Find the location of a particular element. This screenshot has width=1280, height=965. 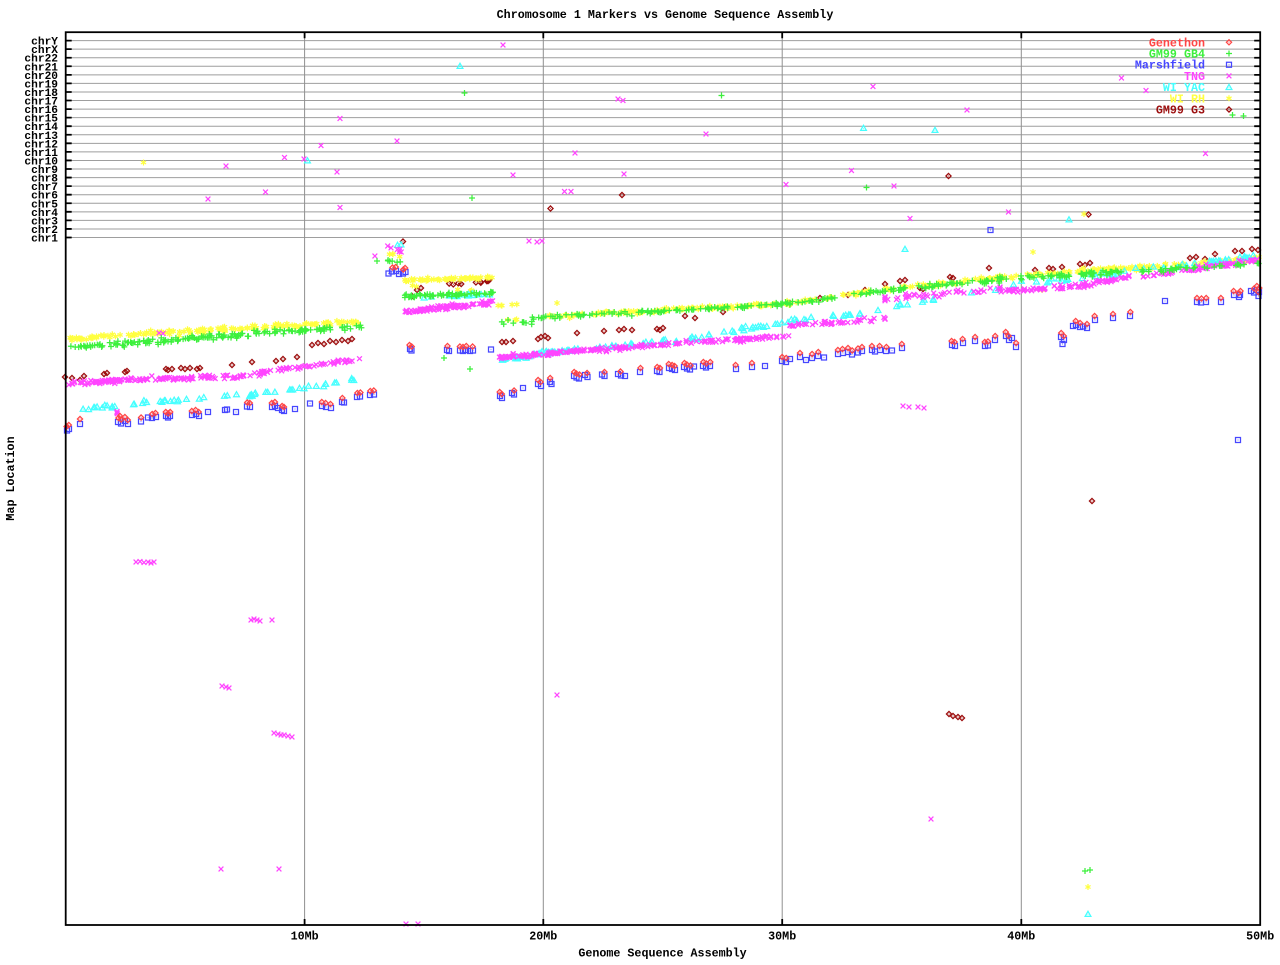

svg-text: 50Mb is located at coordinates (1260, 937).